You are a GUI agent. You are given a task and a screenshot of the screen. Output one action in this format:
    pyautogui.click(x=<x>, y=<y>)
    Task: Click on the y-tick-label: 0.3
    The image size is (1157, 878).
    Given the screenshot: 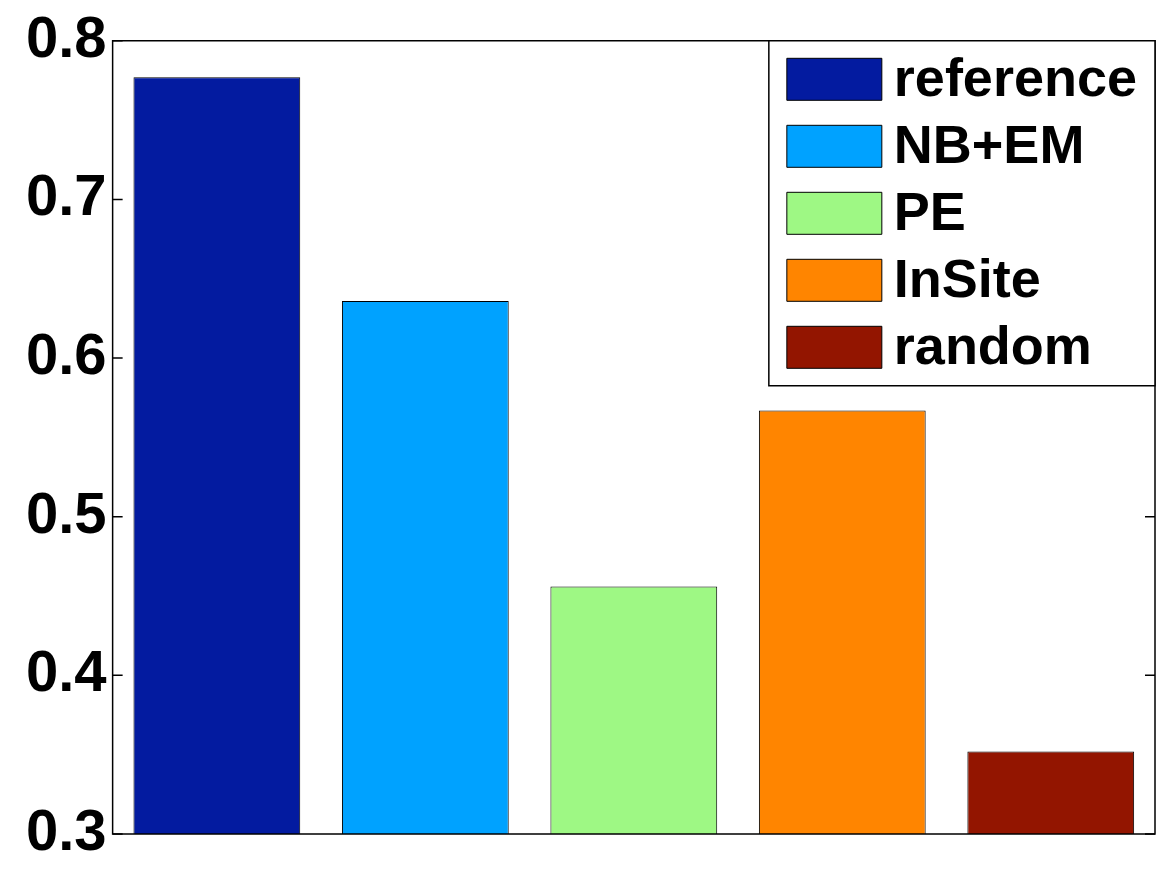 What is the action you would take?
    pyautogui.click(x=66, y=829)
    